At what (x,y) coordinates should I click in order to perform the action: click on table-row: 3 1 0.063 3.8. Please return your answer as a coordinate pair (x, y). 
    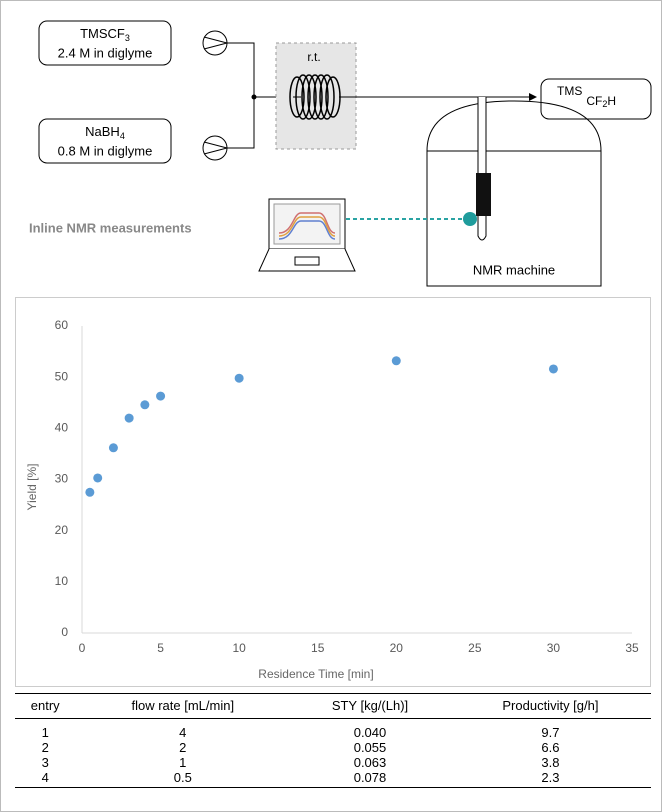
    Looking at the image, I should click on (333, 762).